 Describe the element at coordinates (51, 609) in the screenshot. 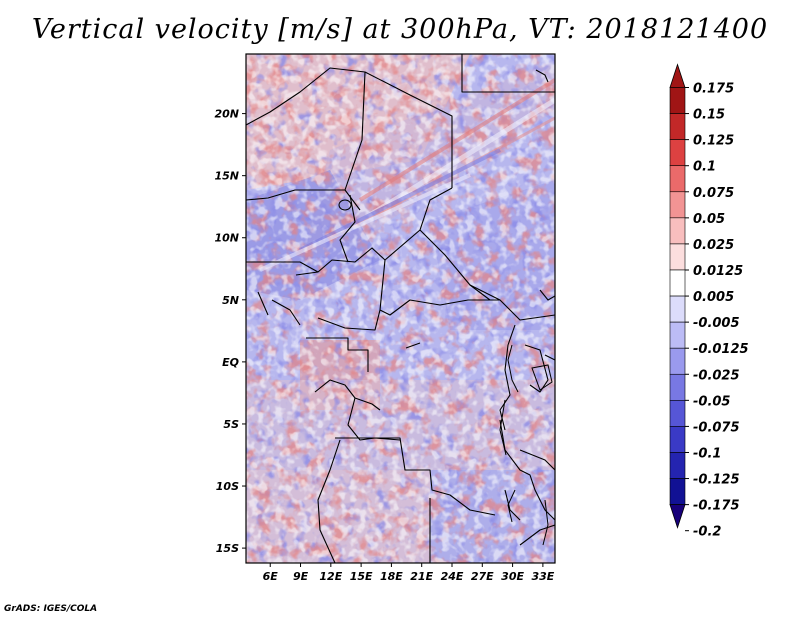

I see `grads-credit: GrADS: IGES/COLA` at that location.